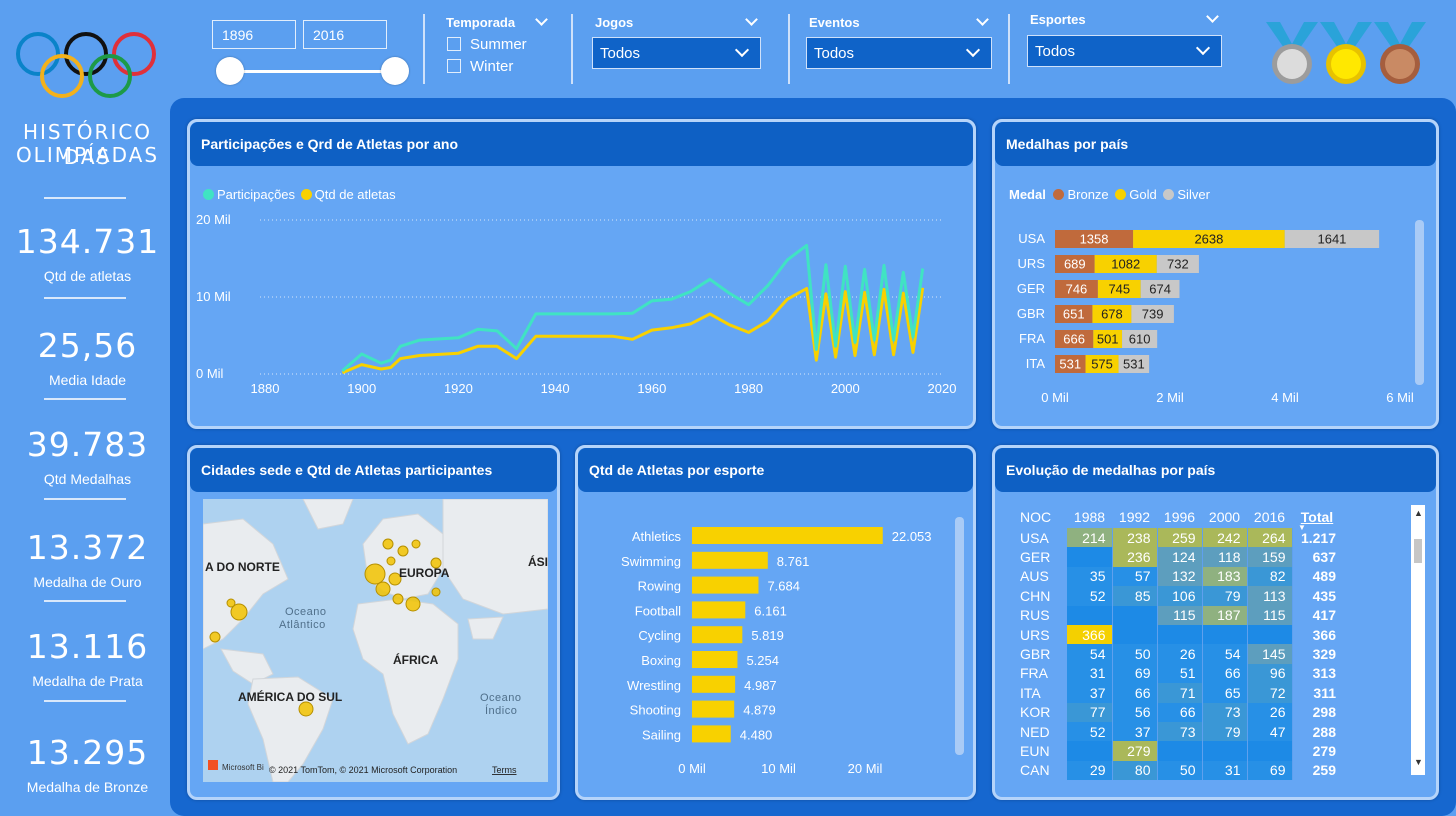  I want to click on jogos-dropdown: Todos, so click(676, 53).